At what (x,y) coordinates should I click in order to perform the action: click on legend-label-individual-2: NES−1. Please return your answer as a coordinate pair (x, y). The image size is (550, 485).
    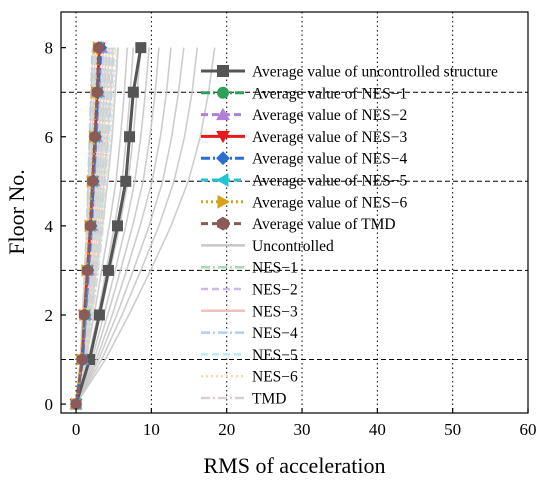
    Looking at the image, I should click on (275, 268).